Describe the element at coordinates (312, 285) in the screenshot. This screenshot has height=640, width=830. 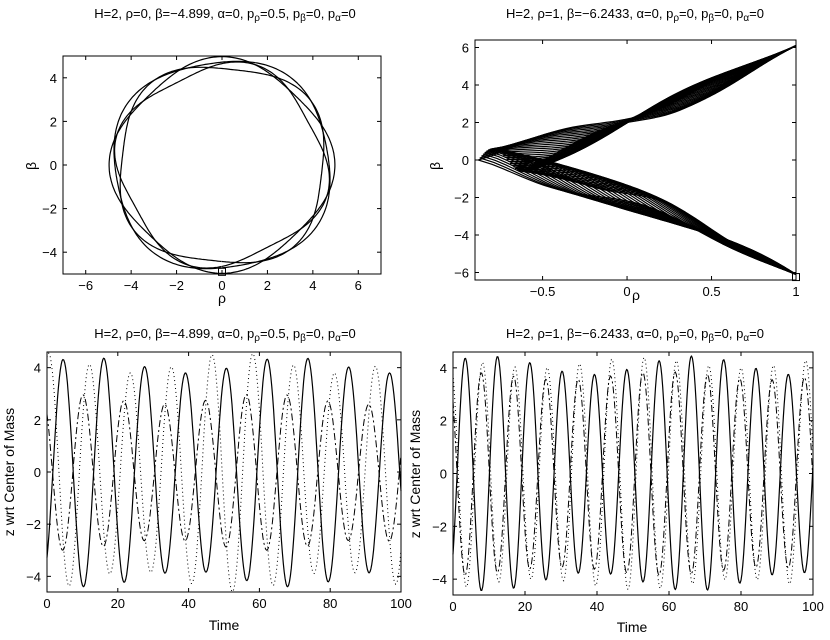
I see `x-tick-label: 4` at that location.